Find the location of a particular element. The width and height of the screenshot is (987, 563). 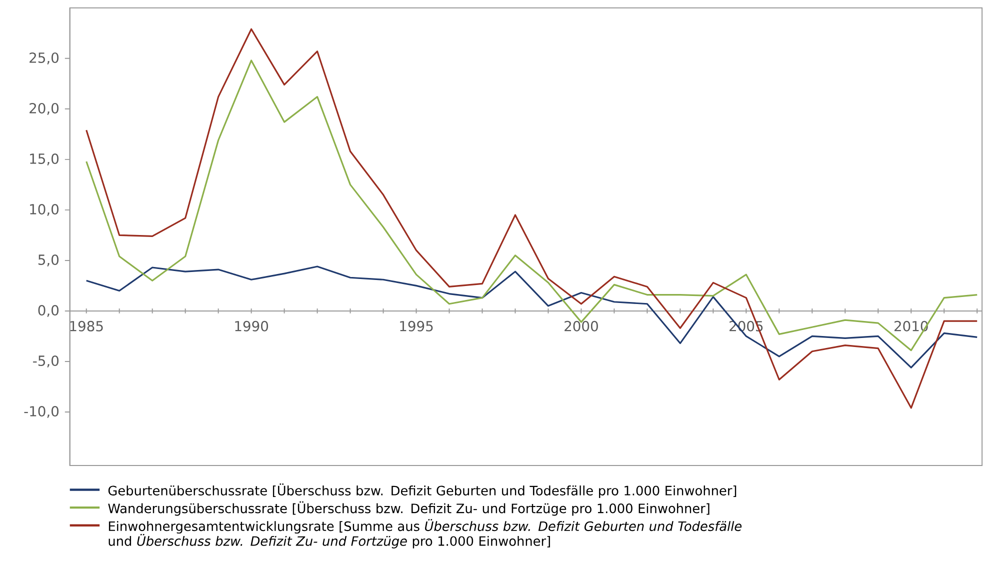

y-tick-label: -5,0 is located at coordinates (46, 362).